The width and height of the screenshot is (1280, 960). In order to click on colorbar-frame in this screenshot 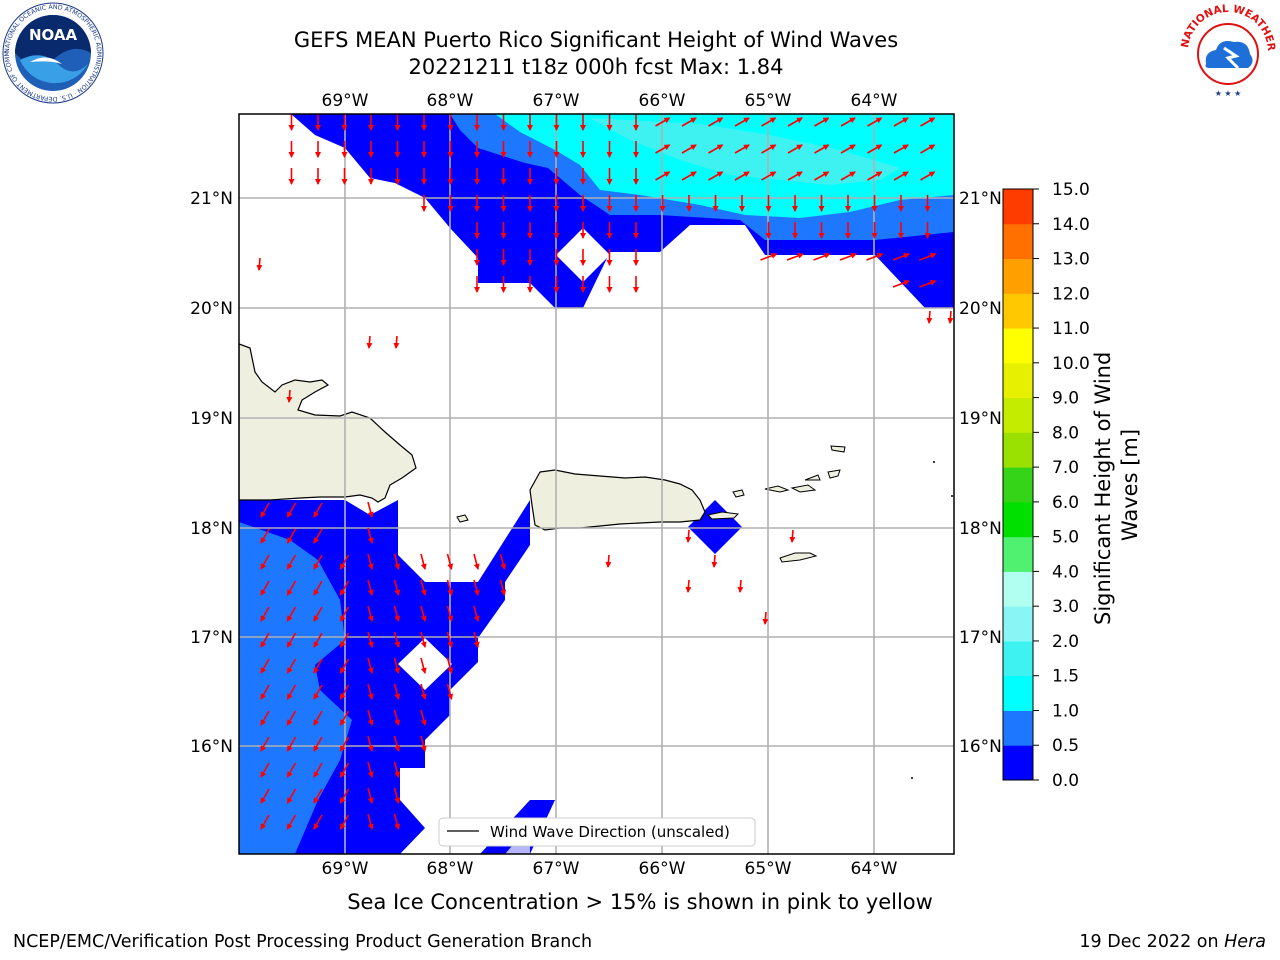, I will do `click(1018, 484)`.